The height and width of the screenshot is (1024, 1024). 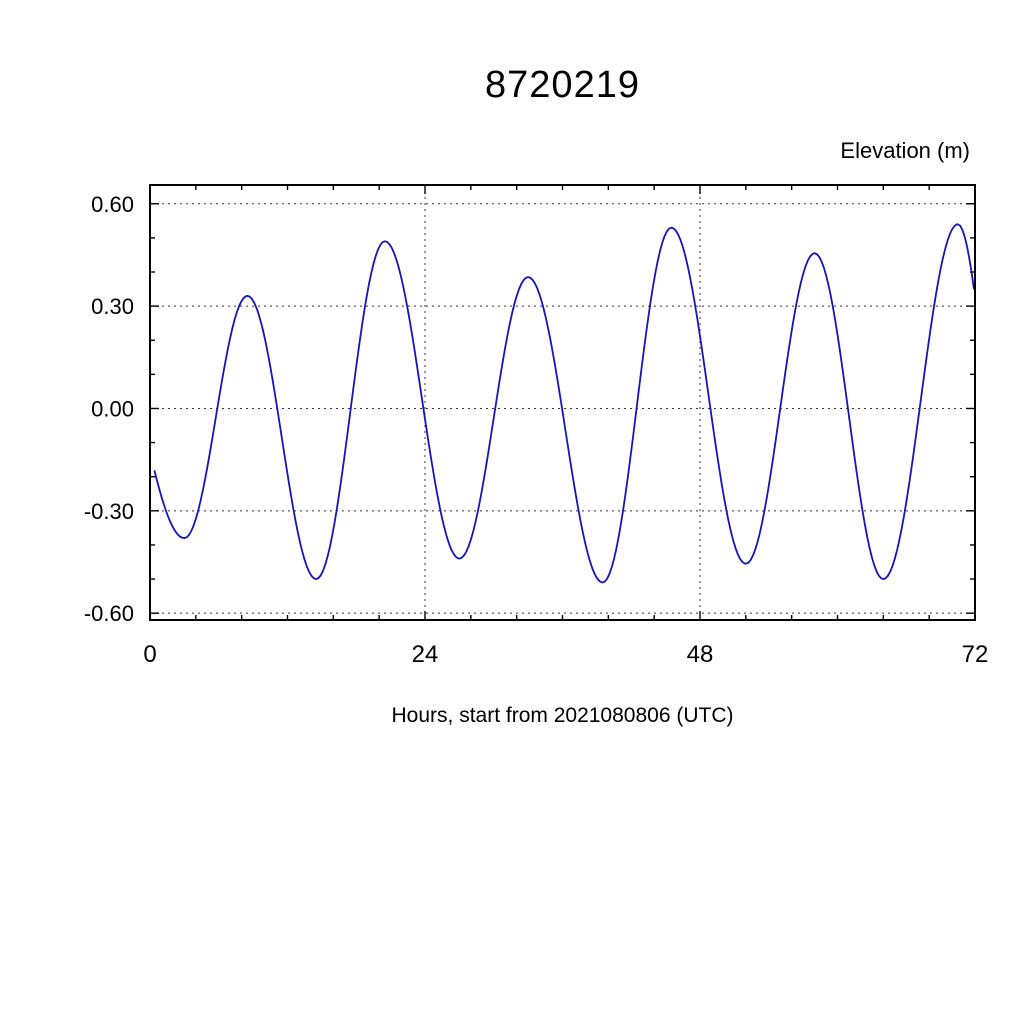 What do you see at coordinates (562, 85) in the screenshot?
I see `chart-title: 8720219` at bounding box center [562, 85].